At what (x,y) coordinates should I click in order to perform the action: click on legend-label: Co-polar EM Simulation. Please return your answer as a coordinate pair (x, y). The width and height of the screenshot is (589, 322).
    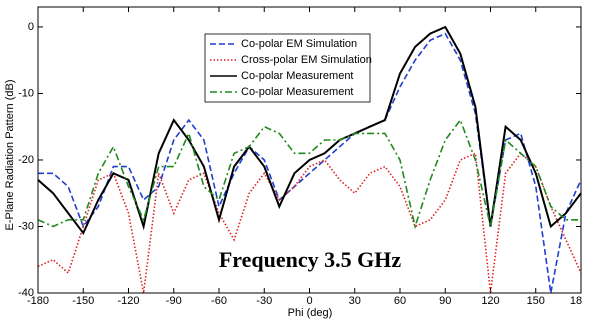
    Looking at the image, I should click on (299, 44).